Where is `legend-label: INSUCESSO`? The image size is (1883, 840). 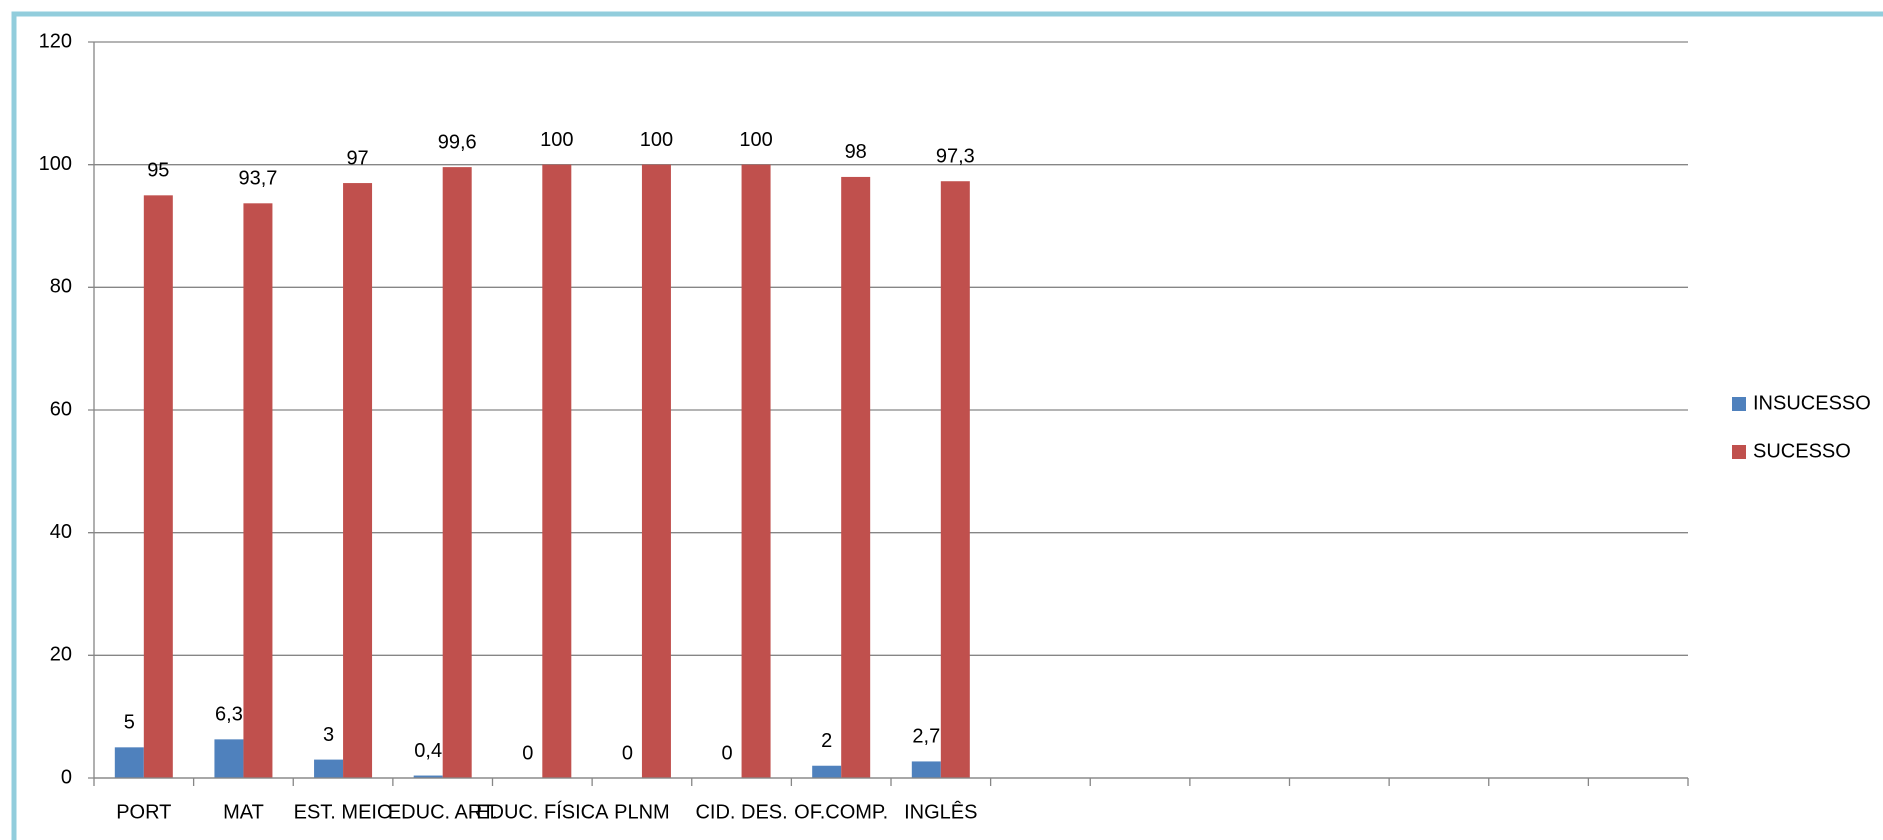 legend-label: INSUCESSO is located at coordinates (1812, 403).